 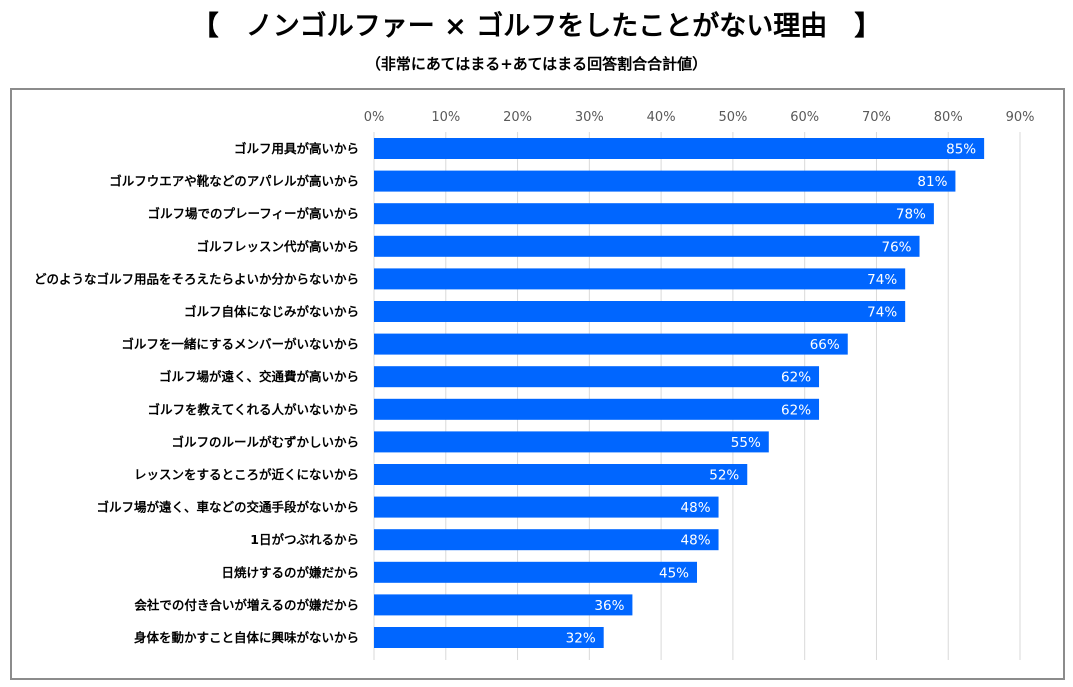 I want to click on category-label: 会社での付き合いが増えるのが嫌だから, so click(x=246, y=604).